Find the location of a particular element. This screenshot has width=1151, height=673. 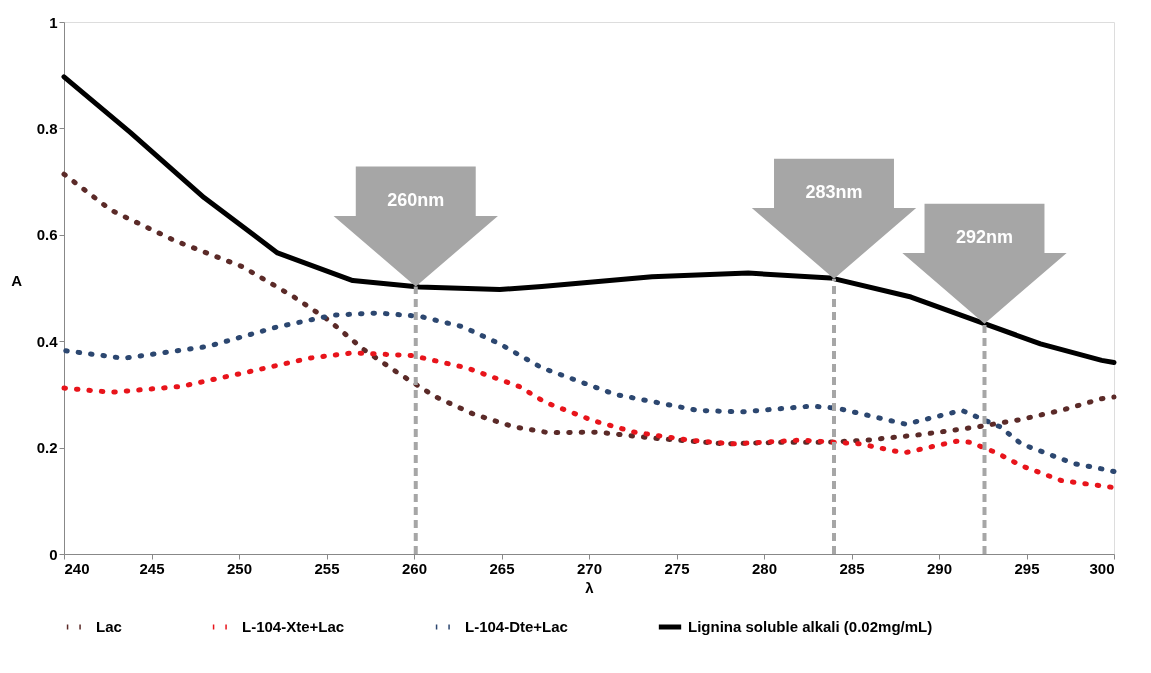

y-tick-label: 0.8 is located at coordinates (47, 128).